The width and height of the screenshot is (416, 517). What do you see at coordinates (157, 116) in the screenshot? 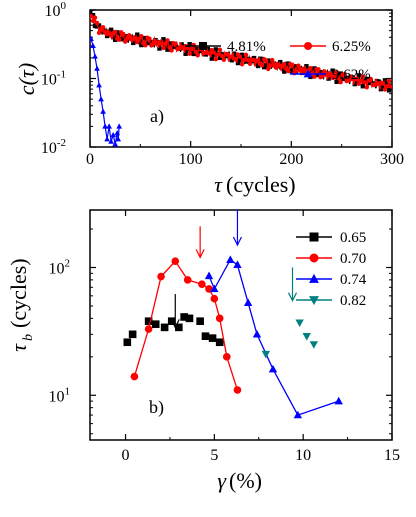
I see `panel-a-label: a)` at bounding box center [157, 116].